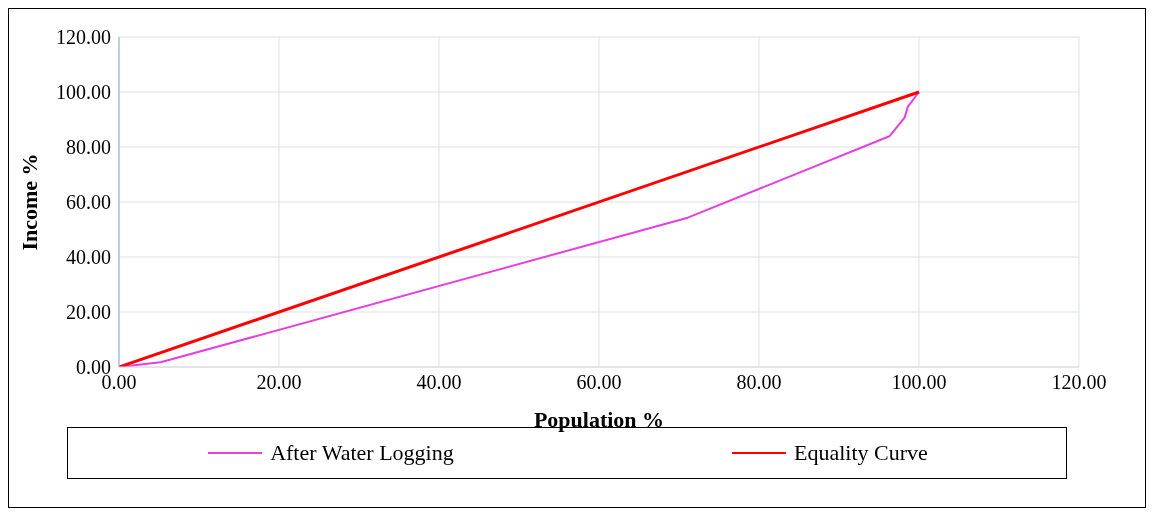 The image size is (1157, 522). I want to click on y-tick-label: 100.00, so click(83, 92).